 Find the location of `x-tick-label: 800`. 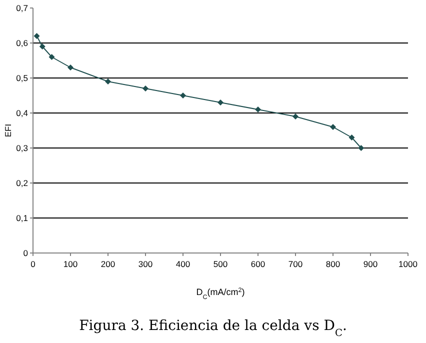

x-tick-label: 800 is located at coordinates (333, 264).